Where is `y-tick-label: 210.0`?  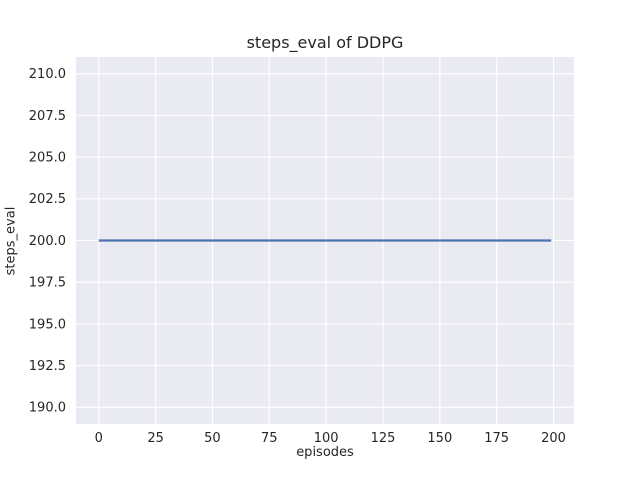
y-tick-label: 210.0 is located at coordinates (47, 74).